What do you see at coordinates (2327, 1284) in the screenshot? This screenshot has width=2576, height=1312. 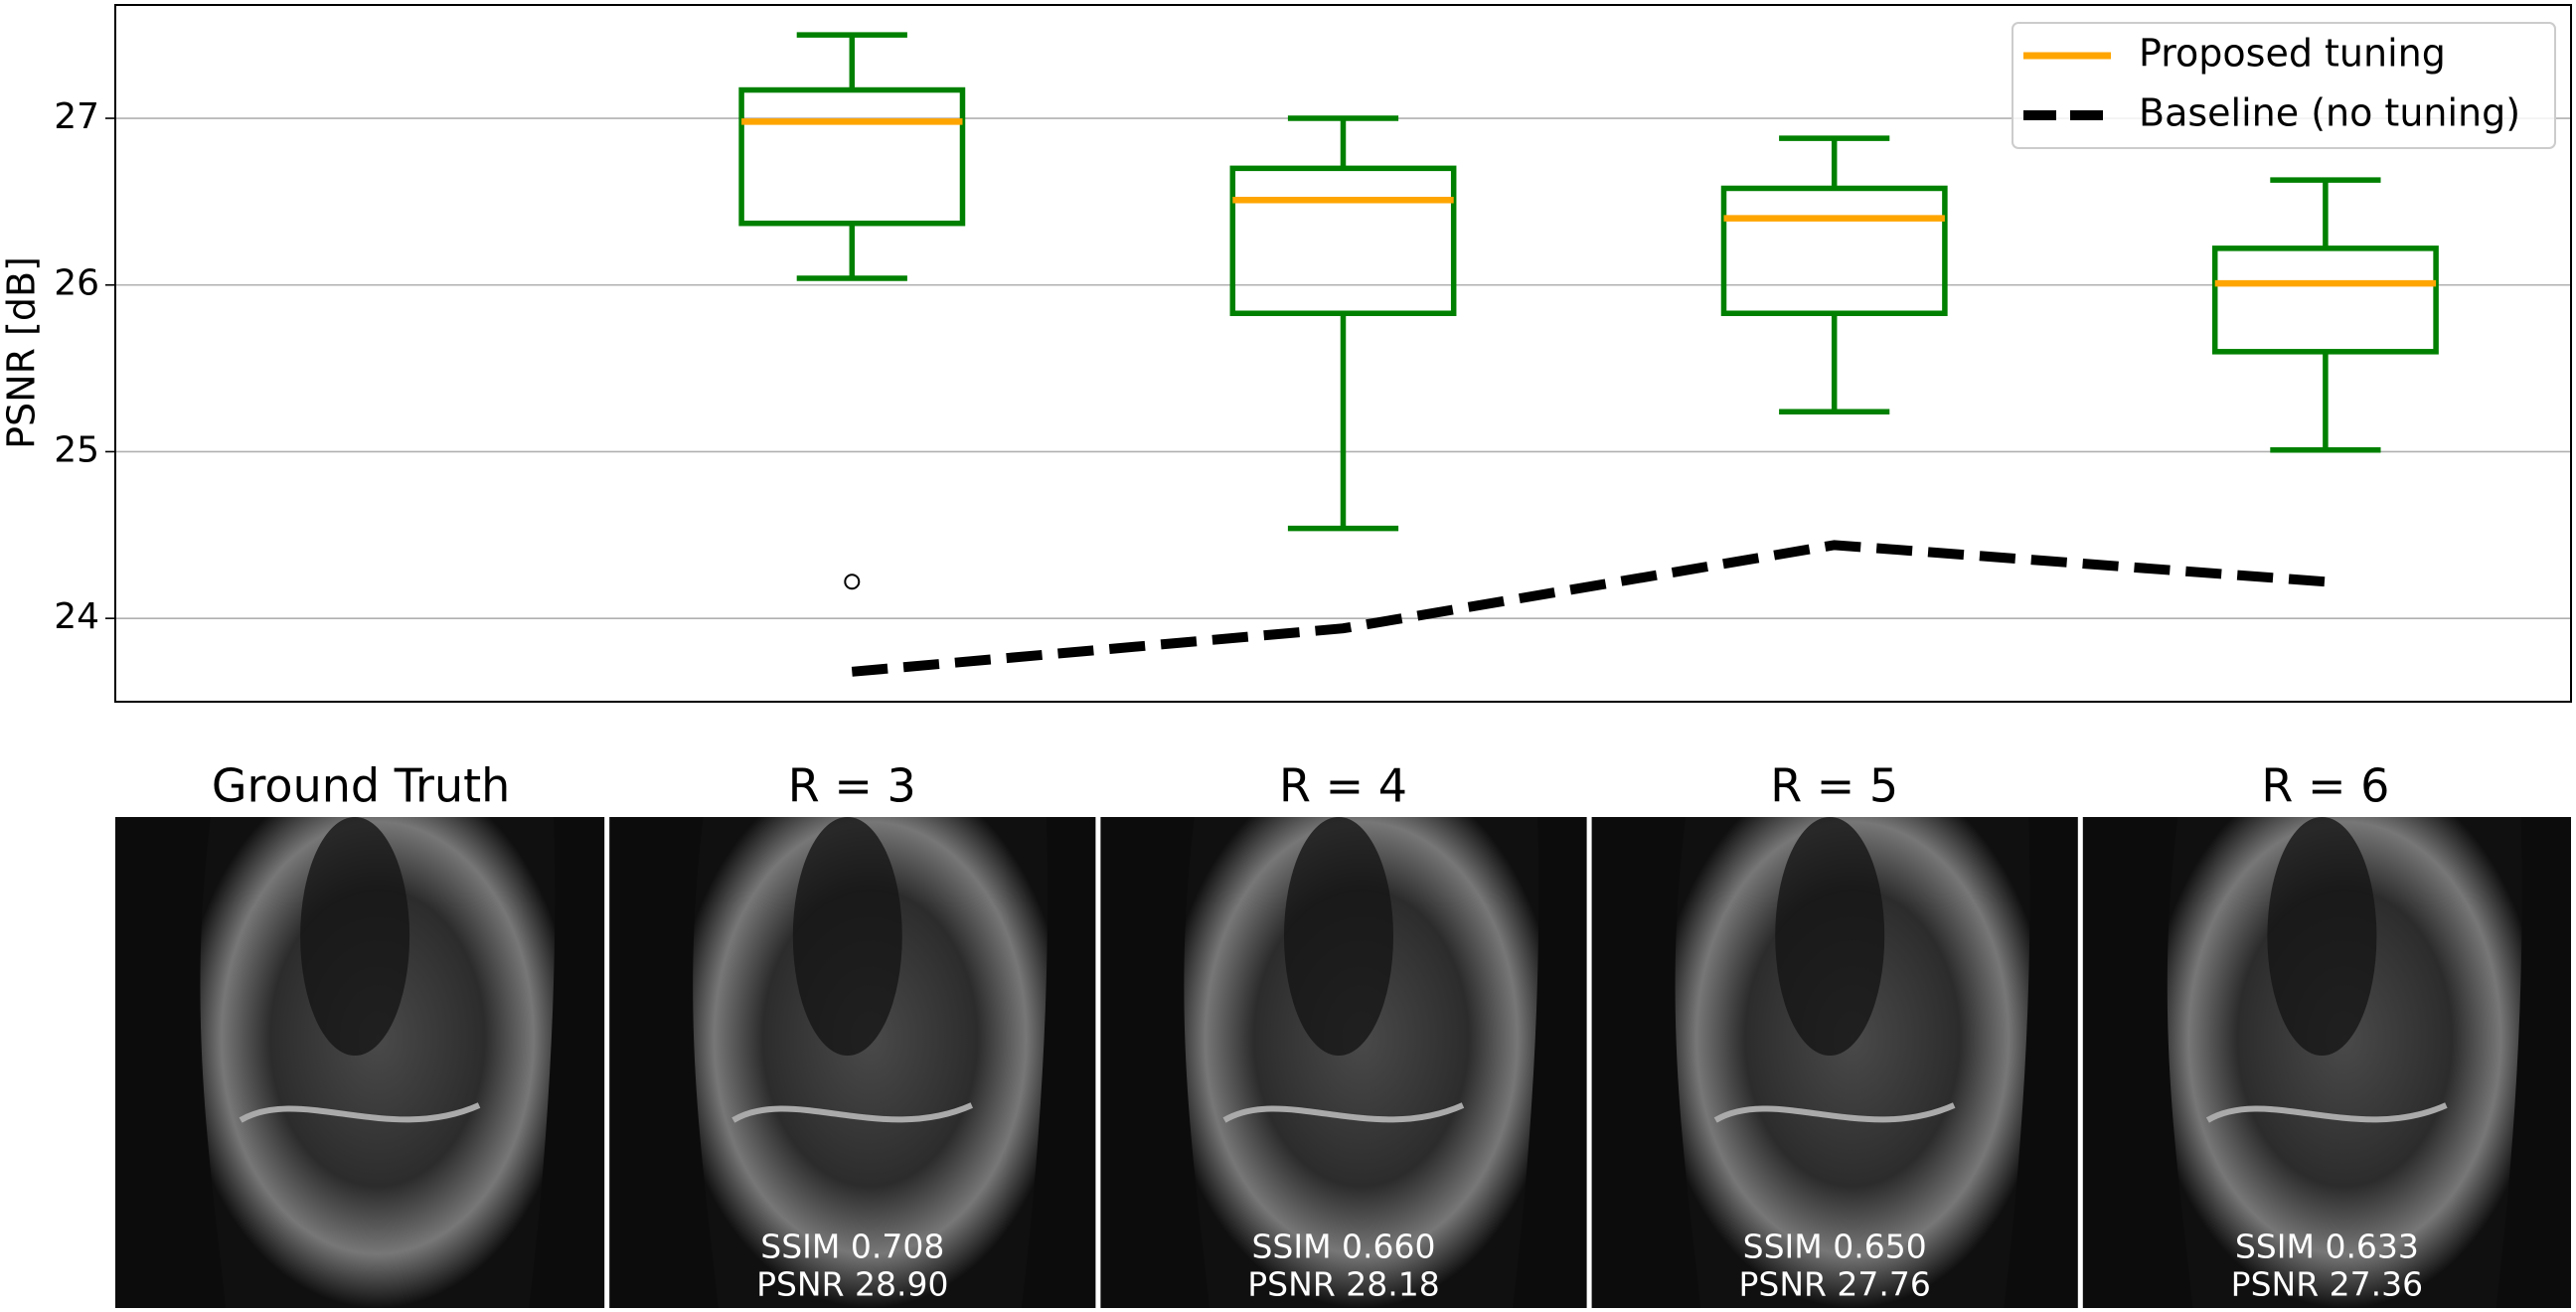 I see `psnr-label: PSNR 27.36` at bounding box center [2327, 1284].